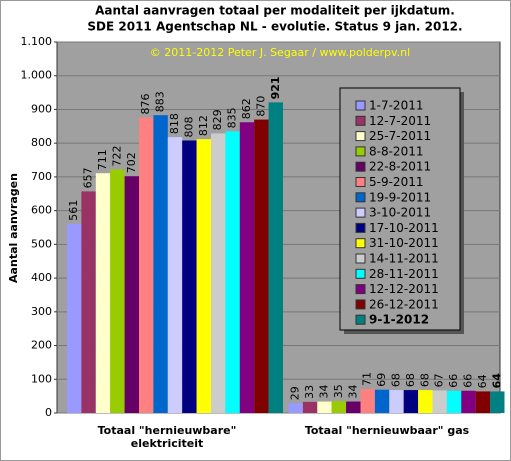 This screenshot has height=461, width=511. I want to click on value-label: 29, so click(295, 393).